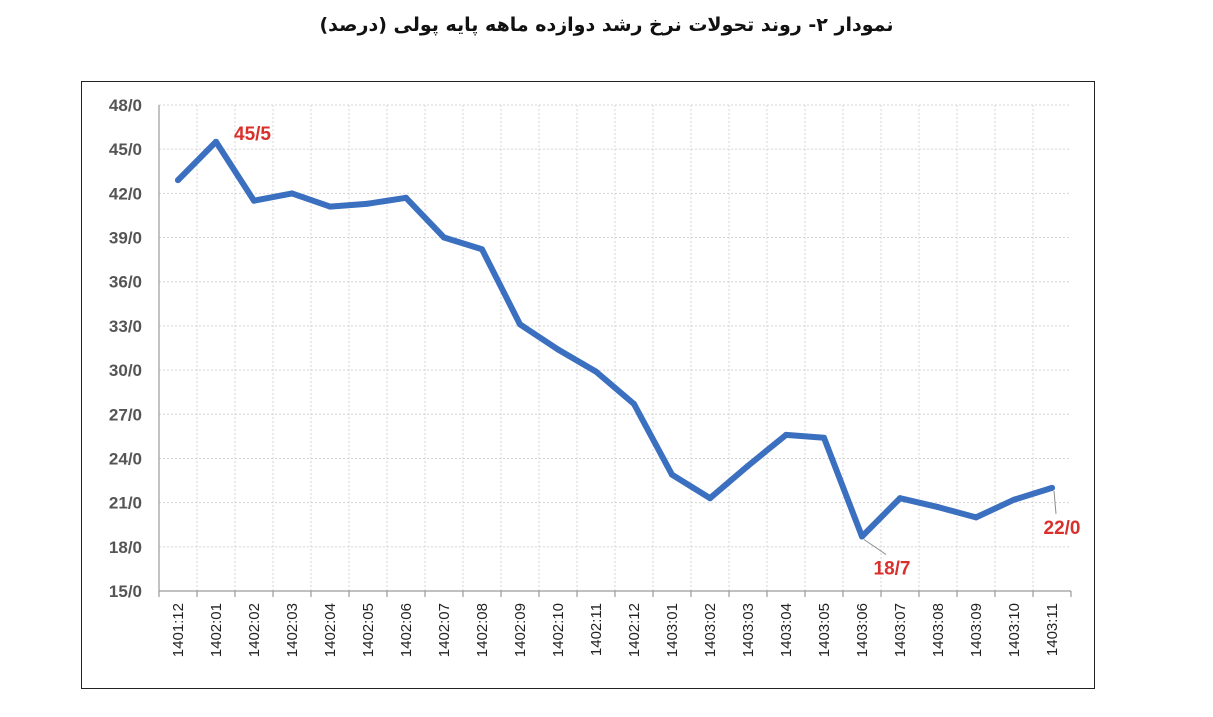  What do you see at coordinates (596, 629) in the screenshot?
I see `x-tick-label: 1402:11` at bounding box center [596, 629].